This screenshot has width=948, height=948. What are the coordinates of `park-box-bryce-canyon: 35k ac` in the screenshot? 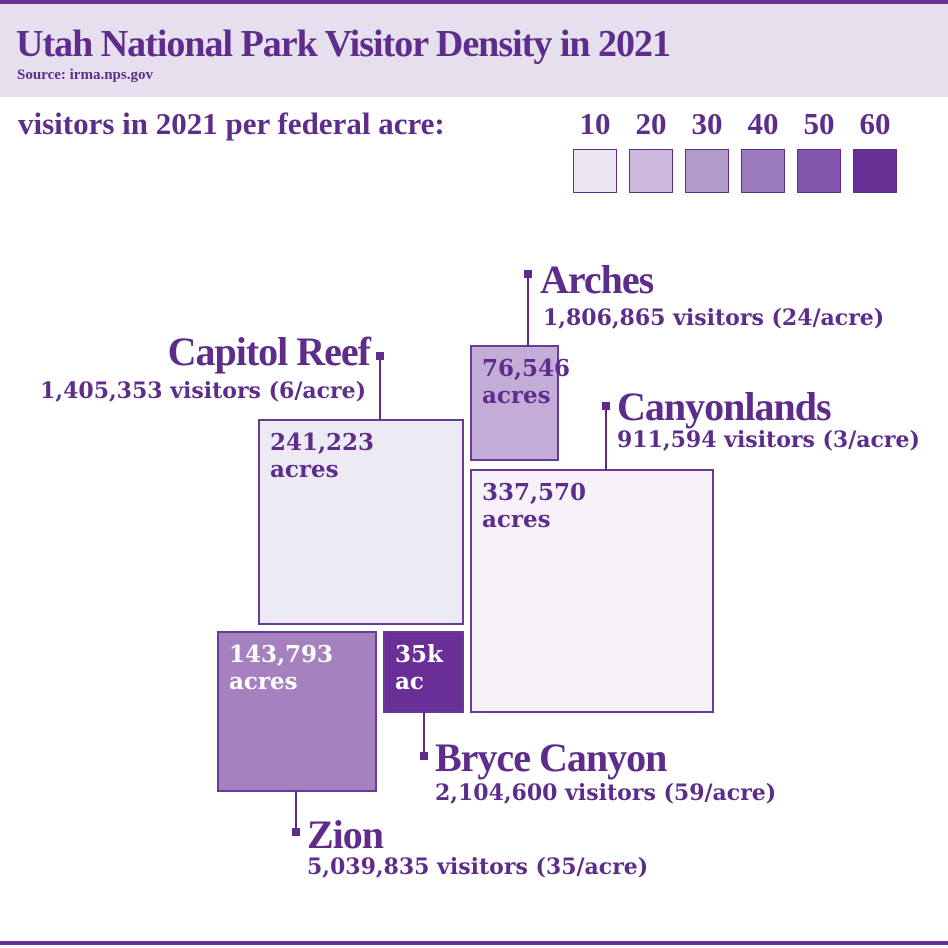 It's located at (423, 672).